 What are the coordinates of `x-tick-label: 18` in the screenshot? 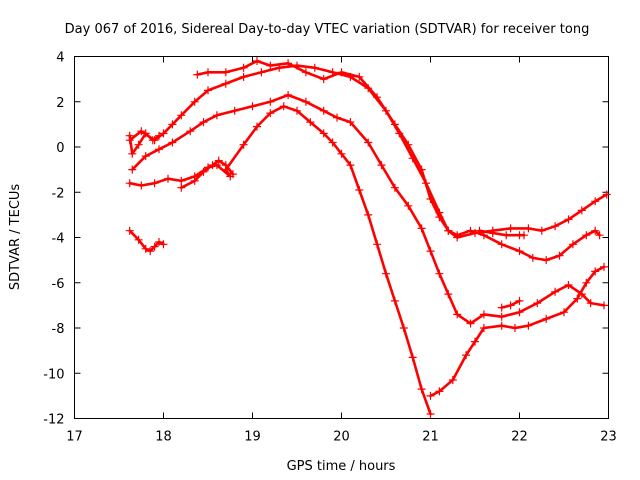 It's located at (163, 437).